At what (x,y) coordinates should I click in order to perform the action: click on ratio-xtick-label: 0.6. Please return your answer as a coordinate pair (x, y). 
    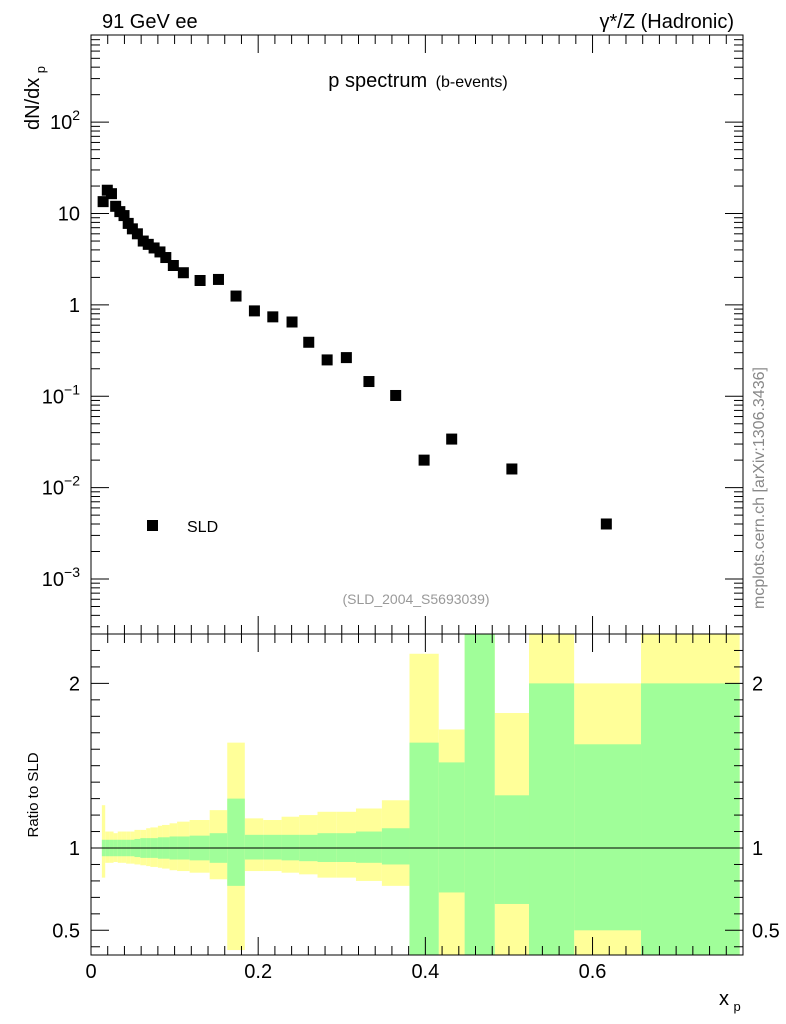
    Looking at the image, I should click on (593, 972).